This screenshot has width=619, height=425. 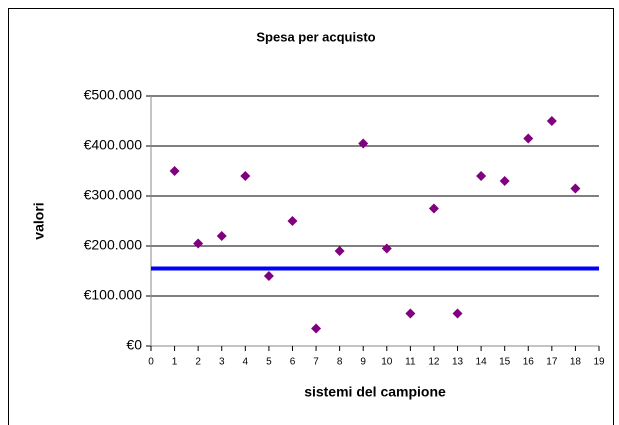 I want to click on y-tick-label: €300.000, so click(x=113, y=195).